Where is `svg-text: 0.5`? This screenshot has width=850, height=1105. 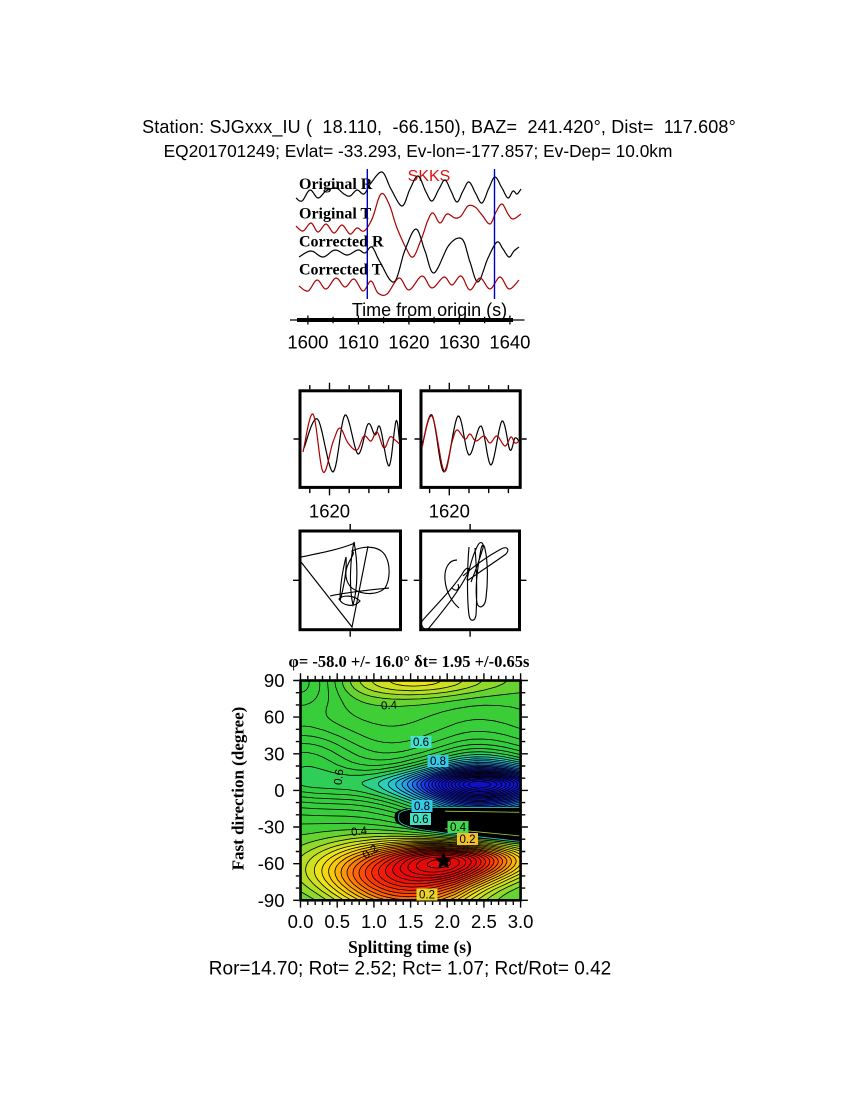
svg-text: 0.5 is located at coordinates (337, 921).